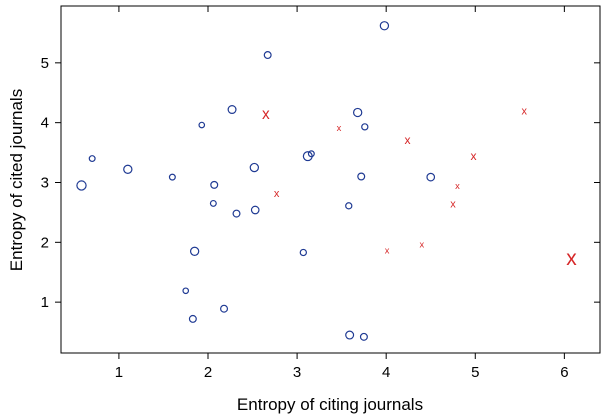 The width and height of the screenshot is (601, 417). What do you see at coordinates (45, 182) in the screenshot?
I see `y-tick-label: 3` at bounding box center [45, 182].